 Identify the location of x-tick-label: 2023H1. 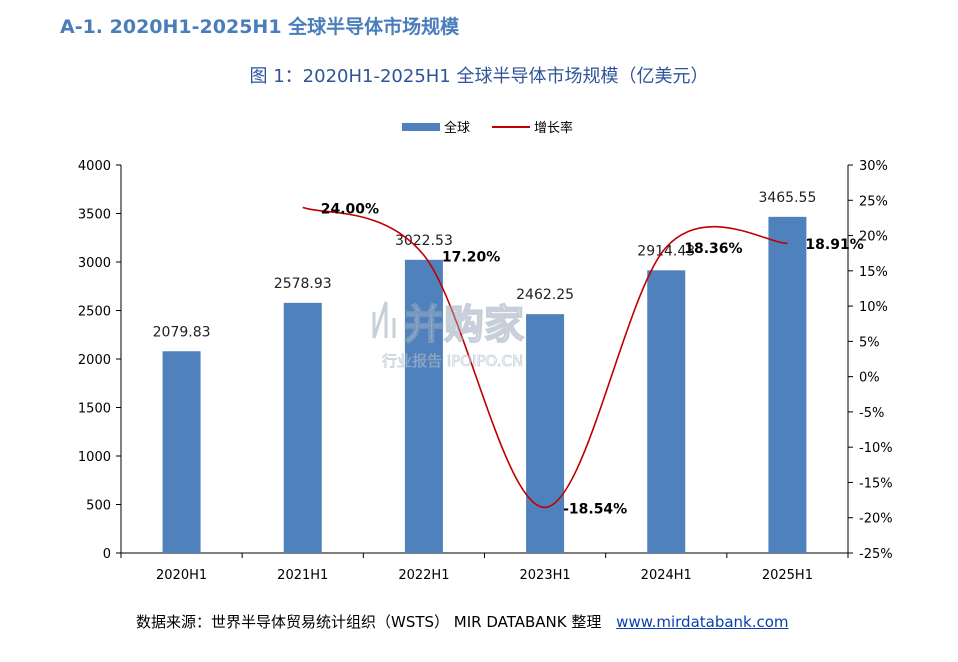
(545, 575).